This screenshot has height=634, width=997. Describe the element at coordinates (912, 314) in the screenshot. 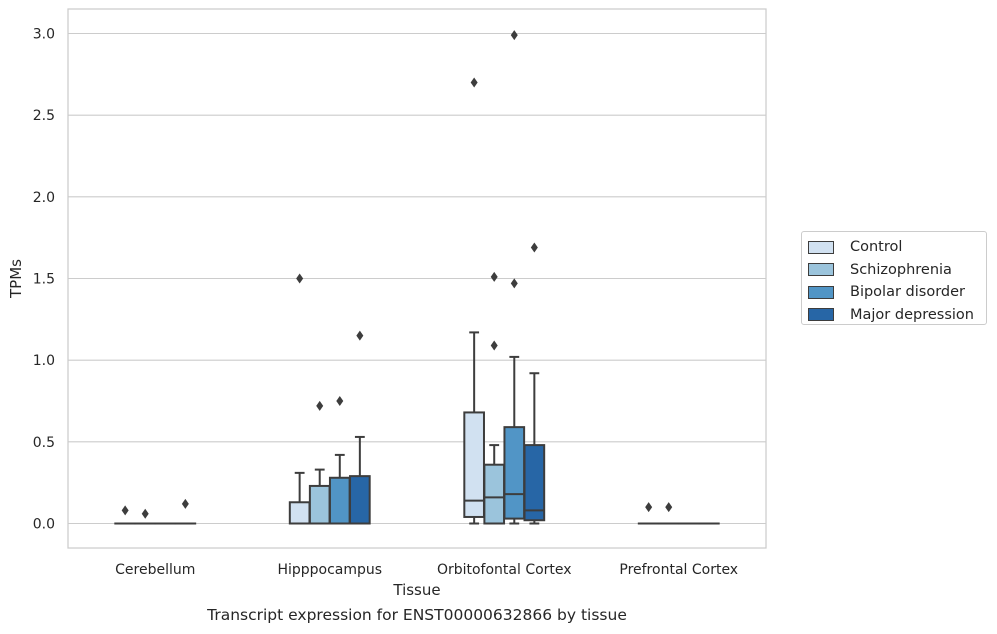

I see `legend-label: Major depression` at that location.